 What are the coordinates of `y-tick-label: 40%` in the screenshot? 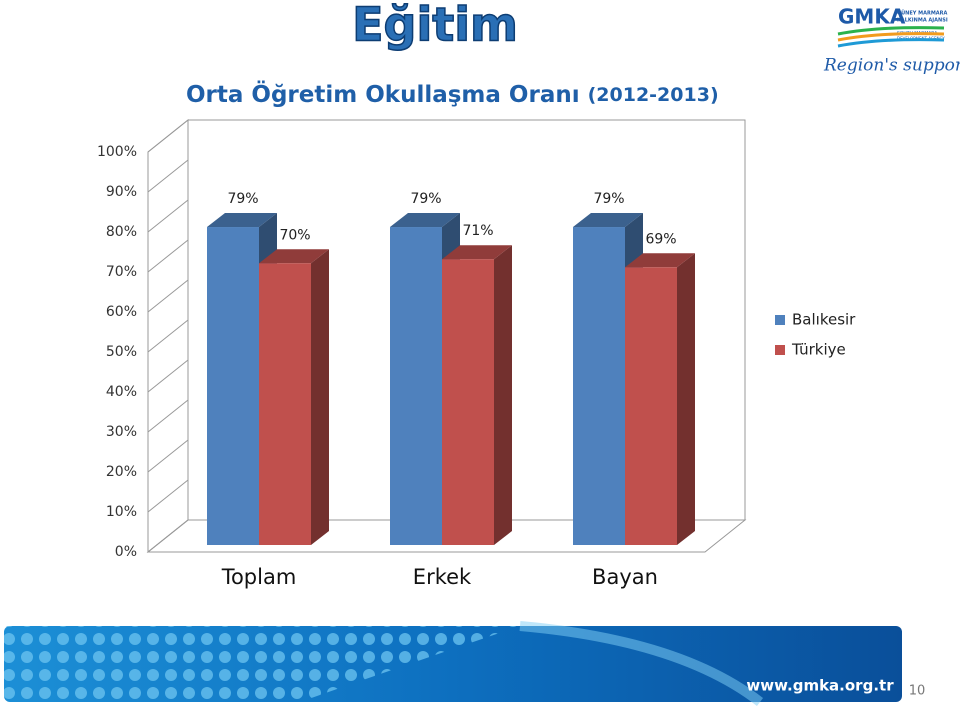 It's located at (121, 392).